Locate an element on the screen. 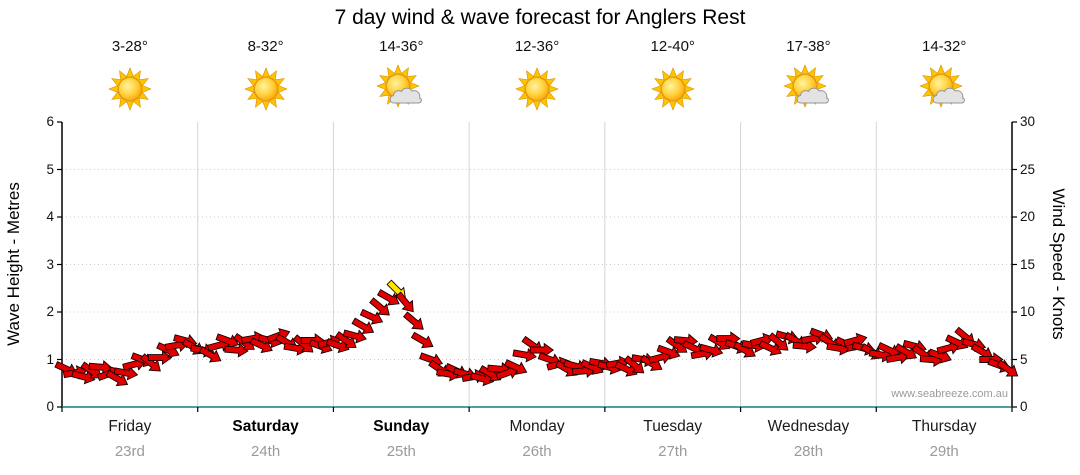  day-date: 28th is located at coordinates (808, 451).